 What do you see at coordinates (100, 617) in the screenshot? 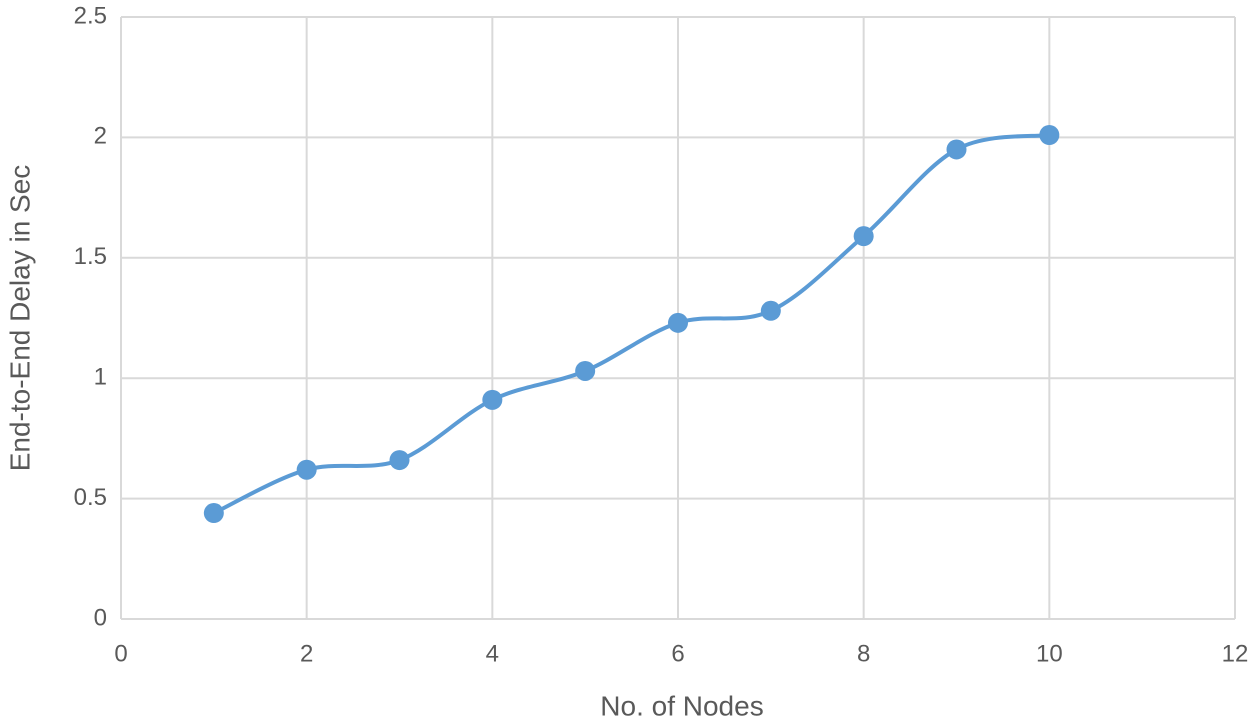
I see `y-tick-label: 0` at bounding box center [100, 617].